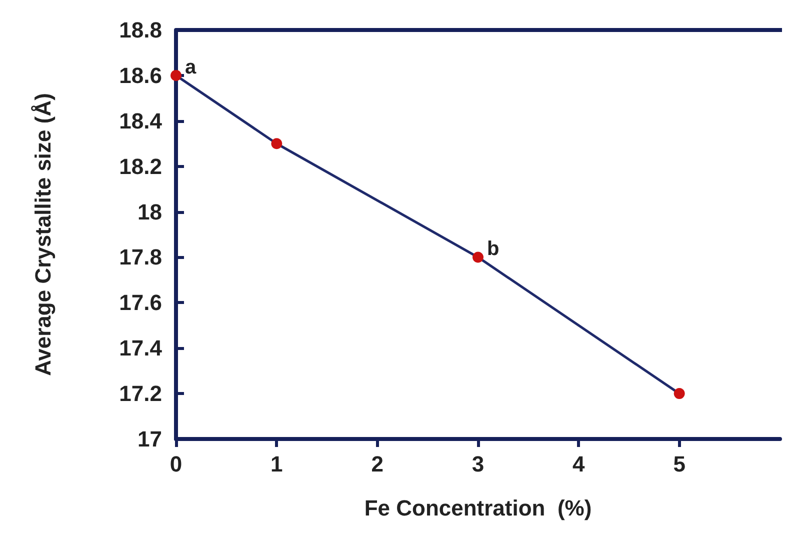 Image resolution: width=790 pixels, height=560 pixels. What do you see at coordinates (140, 75) in the screenshot?
I see `y-tick-label: 18.6` at bounding box center [140, 75].